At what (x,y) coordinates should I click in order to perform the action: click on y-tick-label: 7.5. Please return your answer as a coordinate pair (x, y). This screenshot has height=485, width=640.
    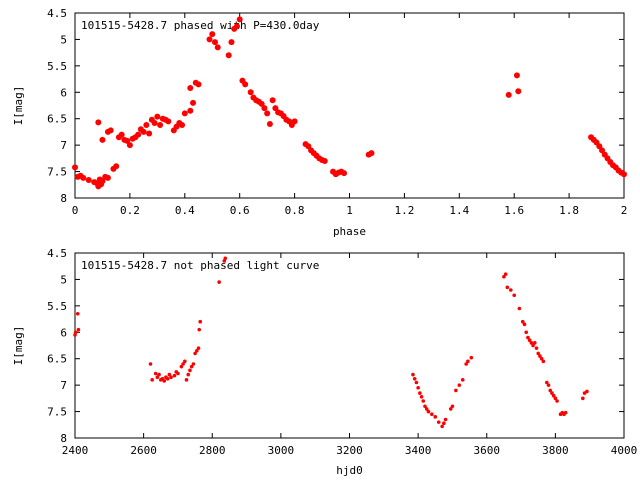
    Looking at the image, I should click on (57, 172).